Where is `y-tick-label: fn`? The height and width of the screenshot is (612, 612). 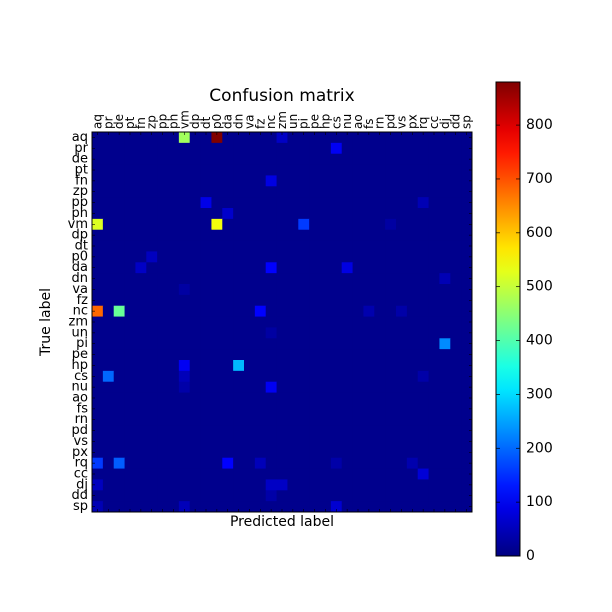
y-tick-label: fn is located at coordinates (81, 180).